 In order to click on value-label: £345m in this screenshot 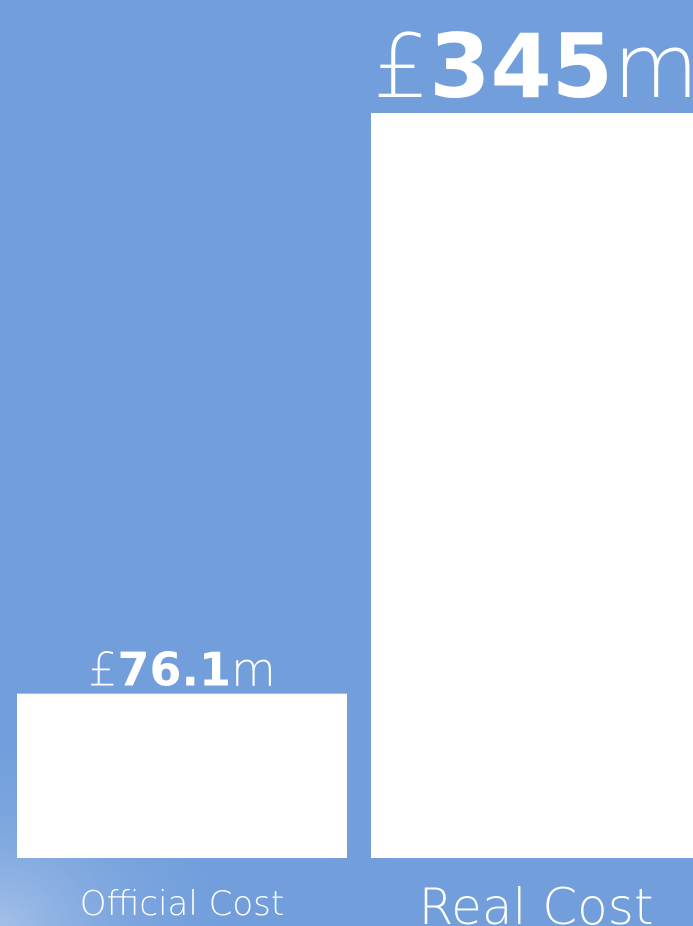, I will do `click(533, 66)`.